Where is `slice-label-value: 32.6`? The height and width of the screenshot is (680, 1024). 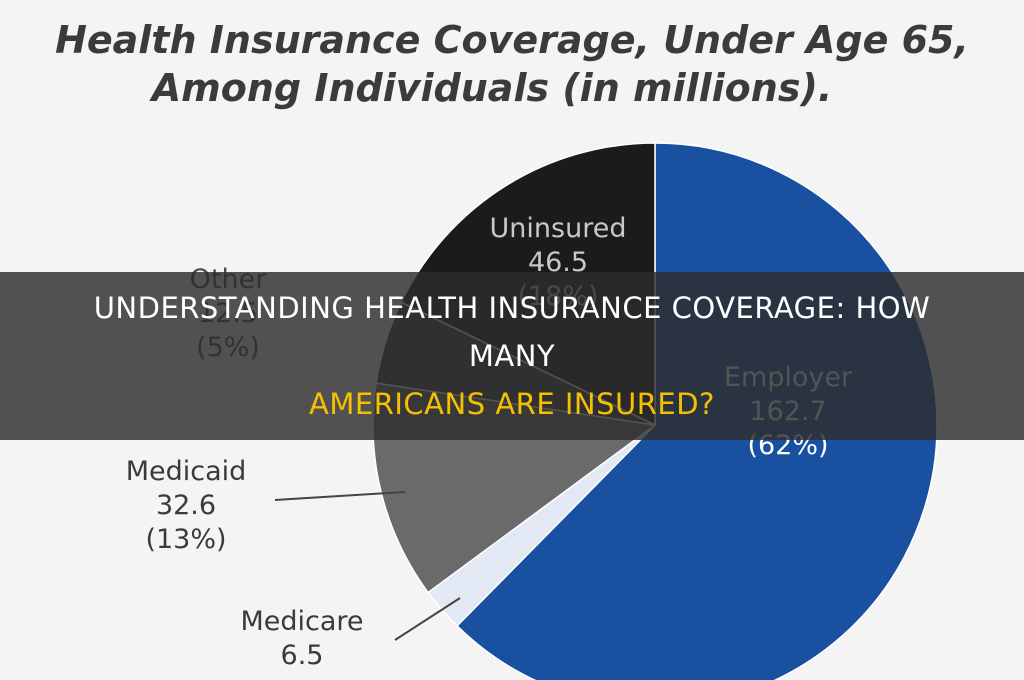
slice-label-value: 32.6 is located at coordinates (186, 505).